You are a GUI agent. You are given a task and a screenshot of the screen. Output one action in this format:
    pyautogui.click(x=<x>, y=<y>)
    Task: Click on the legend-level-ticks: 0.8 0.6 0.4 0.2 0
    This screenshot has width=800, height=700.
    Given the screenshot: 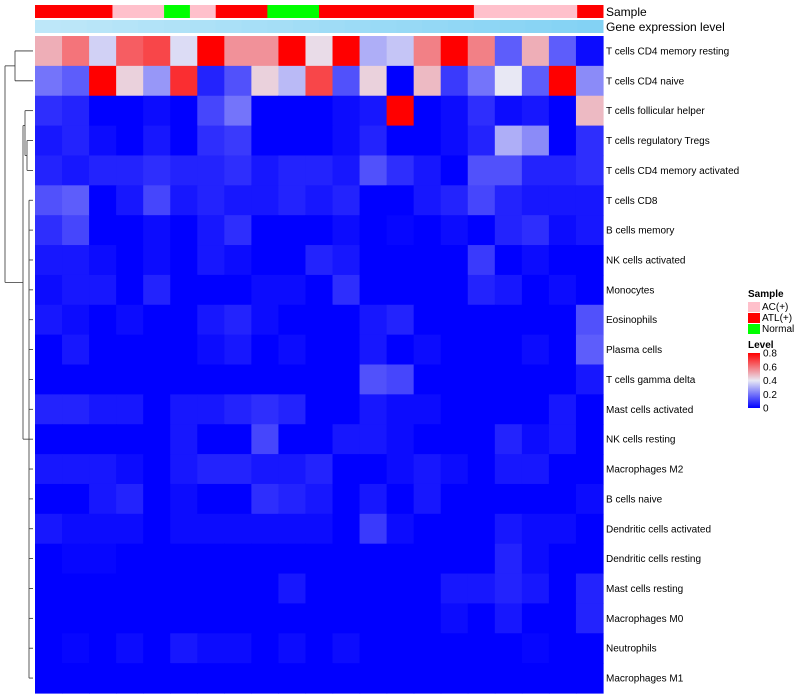 What is the action you would take?
    pyautogui.click(x=768, y=382)
    